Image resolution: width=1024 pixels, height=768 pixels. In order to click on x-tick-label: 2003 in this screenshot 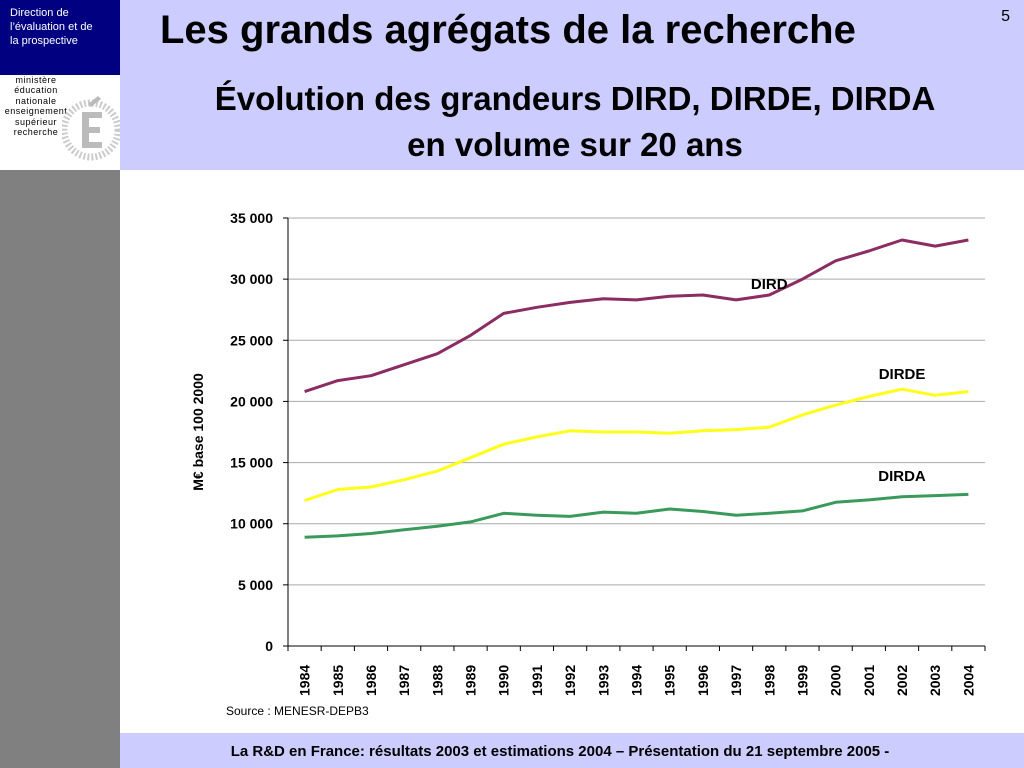, I will do `click(935, 680)`.